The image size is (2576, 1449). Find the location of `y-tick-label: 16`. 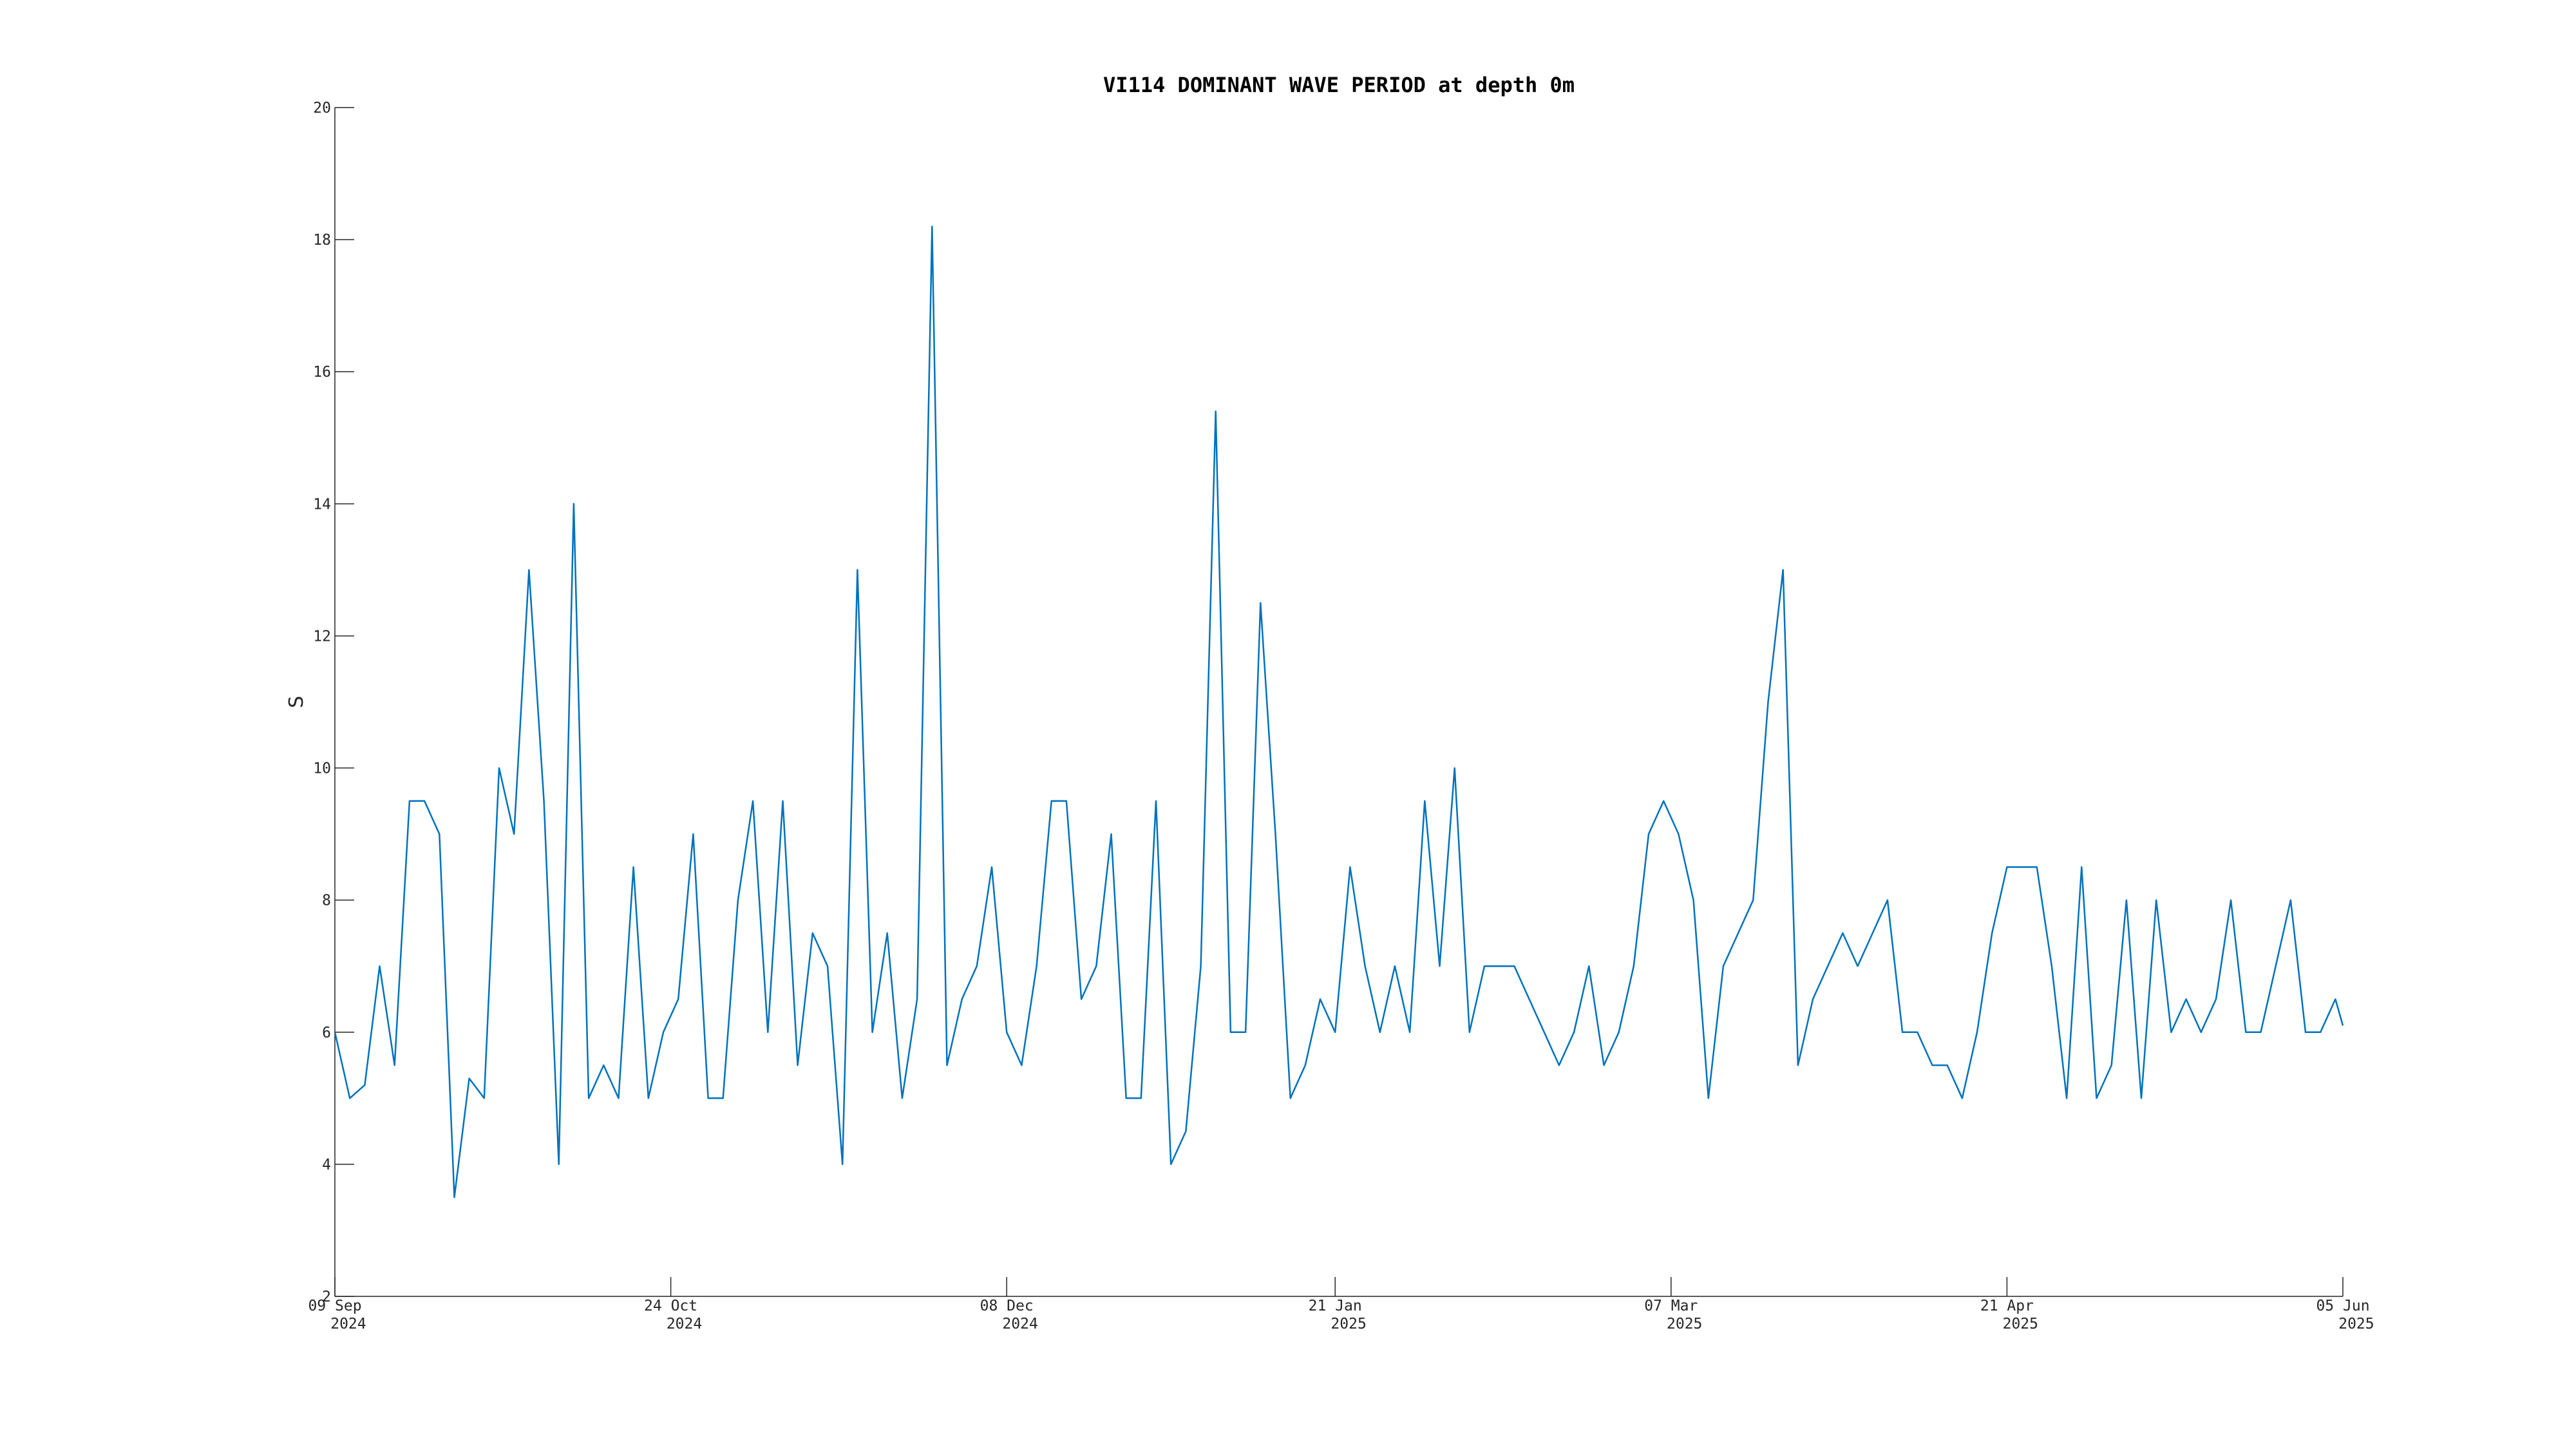

y-tick-label: 16 is located at coordinates (322, 372).